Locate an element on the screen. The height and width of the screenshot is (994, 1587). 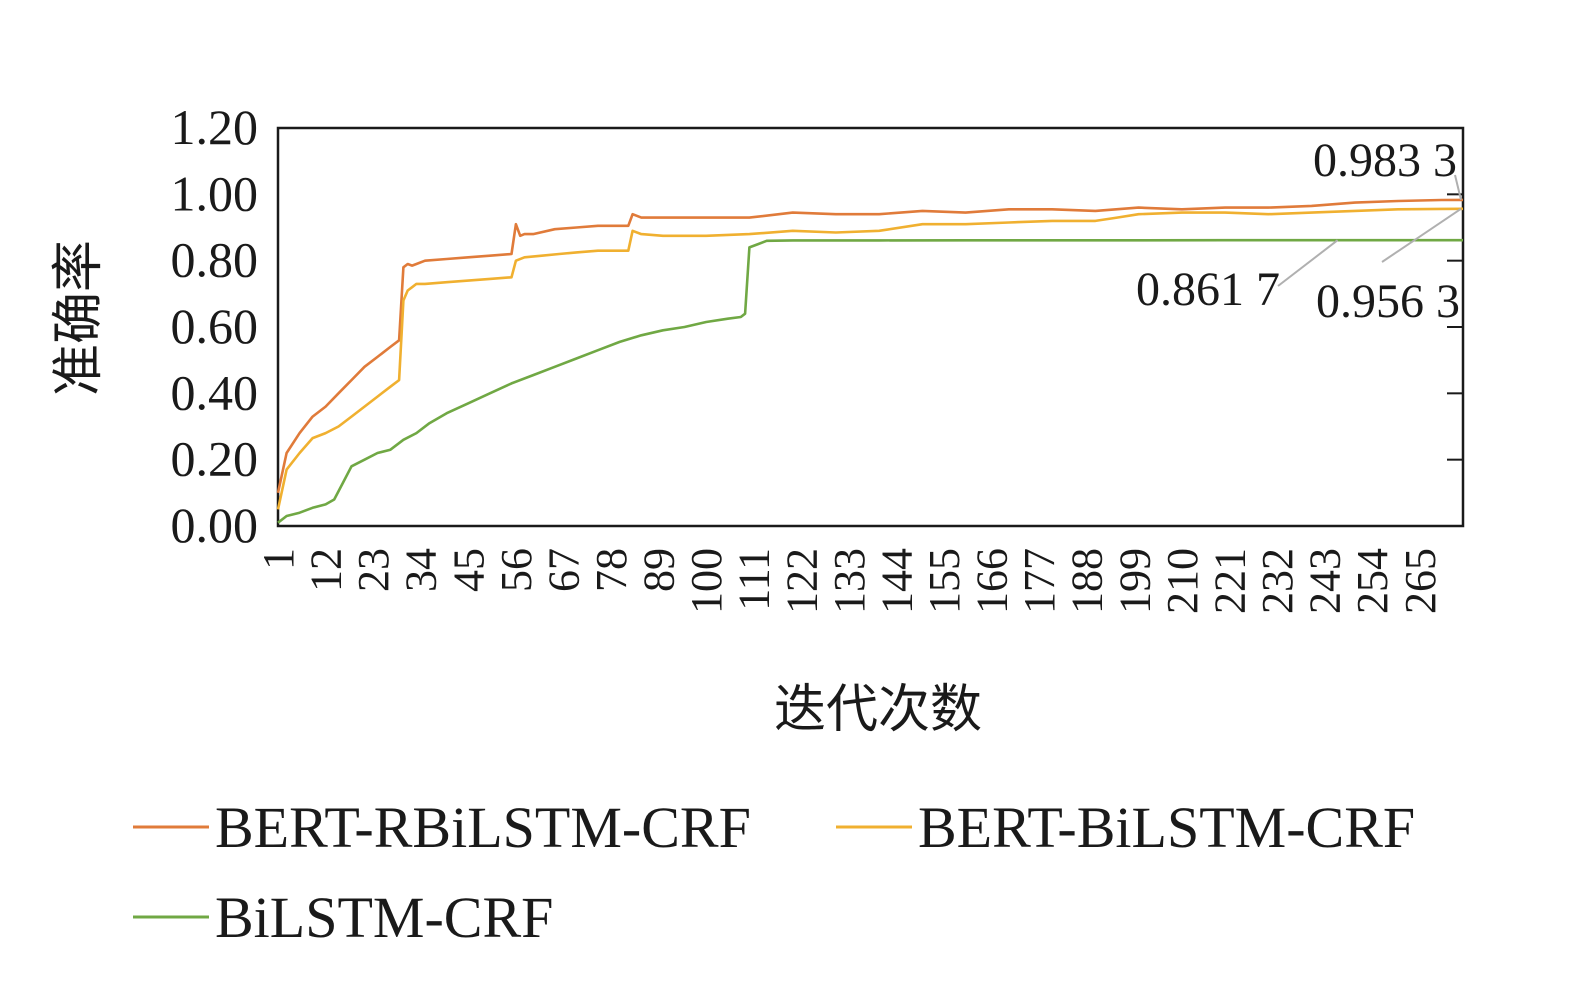
x-tick-label: 188 is located at coordinates (1087, 581).